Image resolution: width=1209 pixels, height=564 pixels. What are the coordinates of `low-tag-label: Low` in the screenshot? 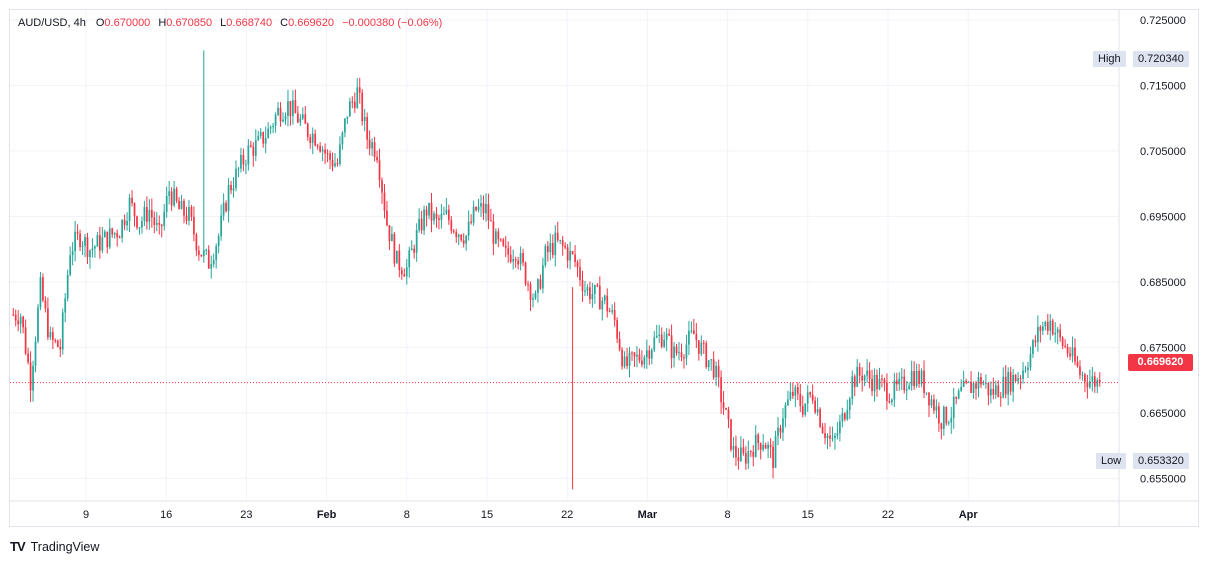 It's located at (1111, 461).